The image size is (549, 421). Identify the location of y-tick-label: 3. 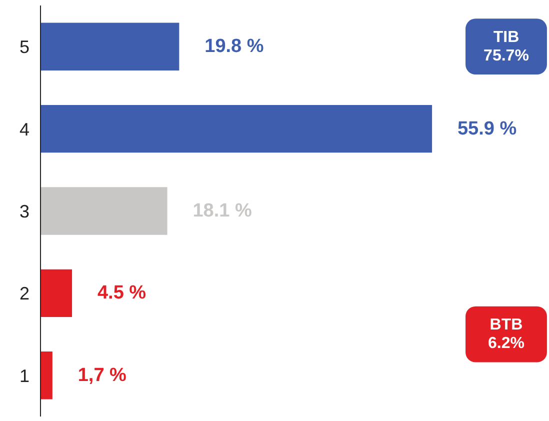
(24, 212).